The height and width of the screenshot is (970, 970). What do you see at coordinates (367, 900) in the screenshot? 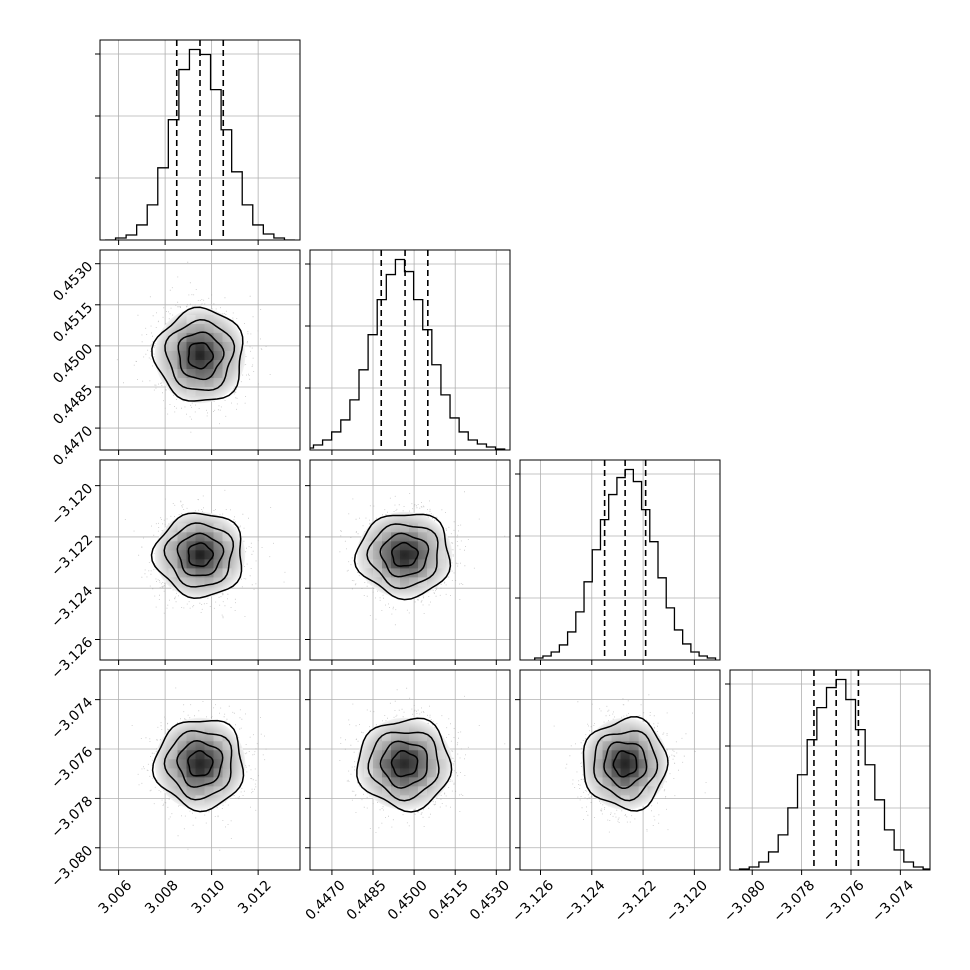
I see `x-tick-label-1-1: 0.4485` at bounding box center [367, 900].